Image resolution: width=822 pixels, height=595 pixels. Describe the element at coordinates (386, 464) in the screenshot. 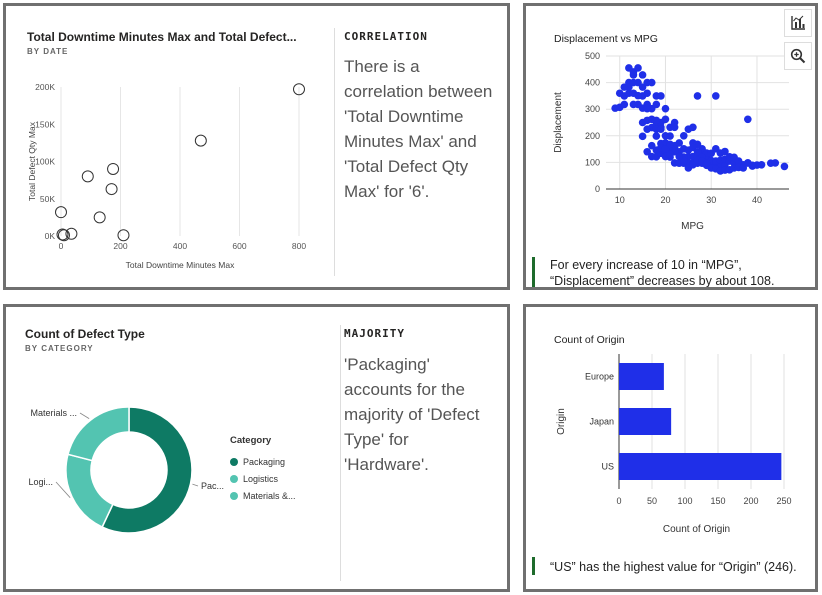

I see `insight-text-line: 'Hardware'.` at that location.